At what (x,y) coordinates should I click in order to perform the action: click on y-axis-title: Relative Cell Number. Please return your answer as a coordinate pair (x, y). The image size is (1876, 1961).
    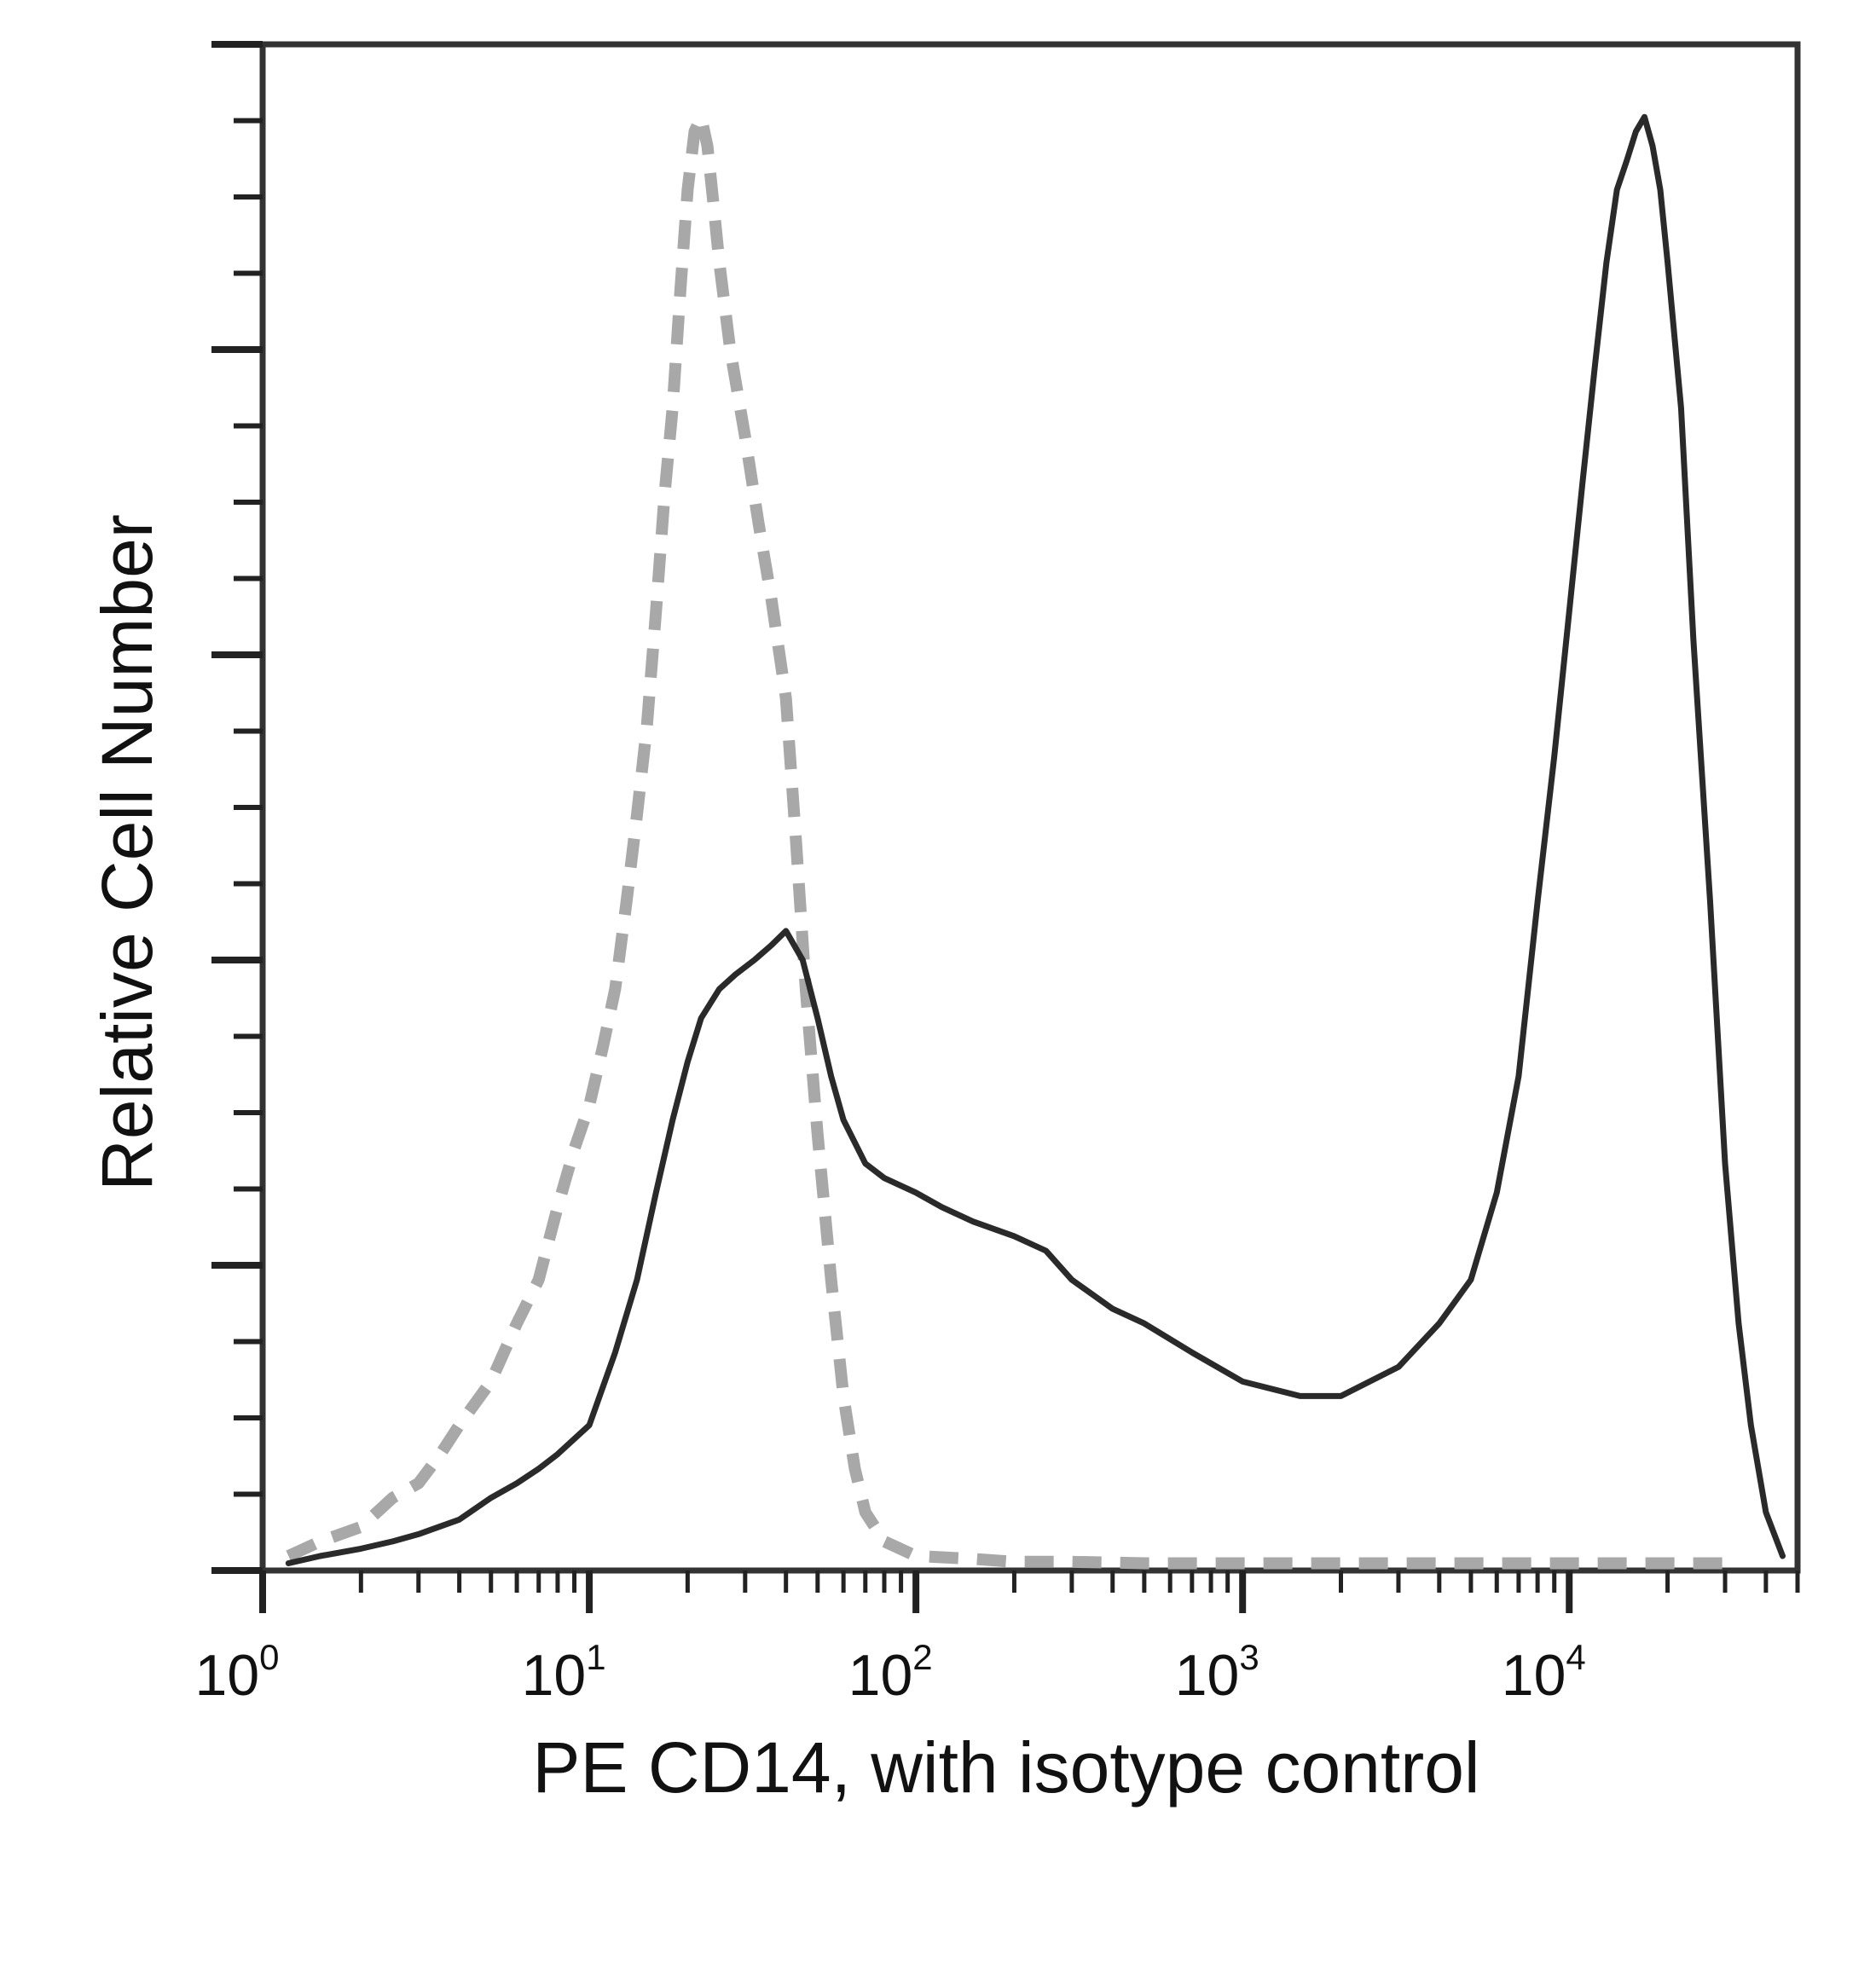
    Looking at the image, I should click on (127, 852).